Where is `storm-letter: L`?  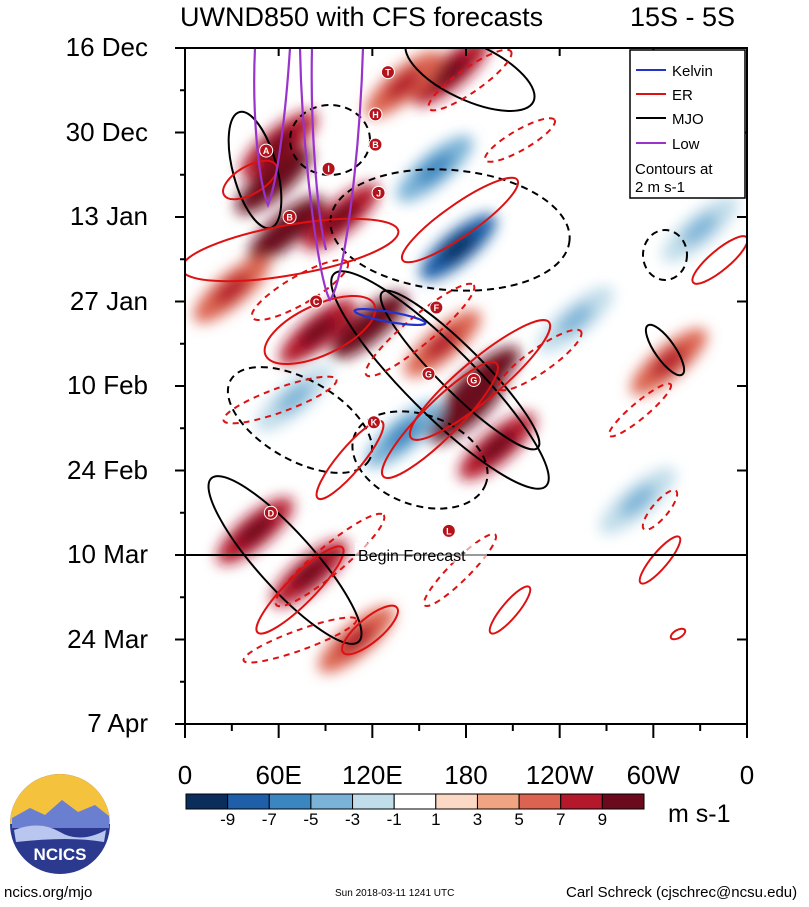 storm-letter: L is located at coordinates (449, 531).